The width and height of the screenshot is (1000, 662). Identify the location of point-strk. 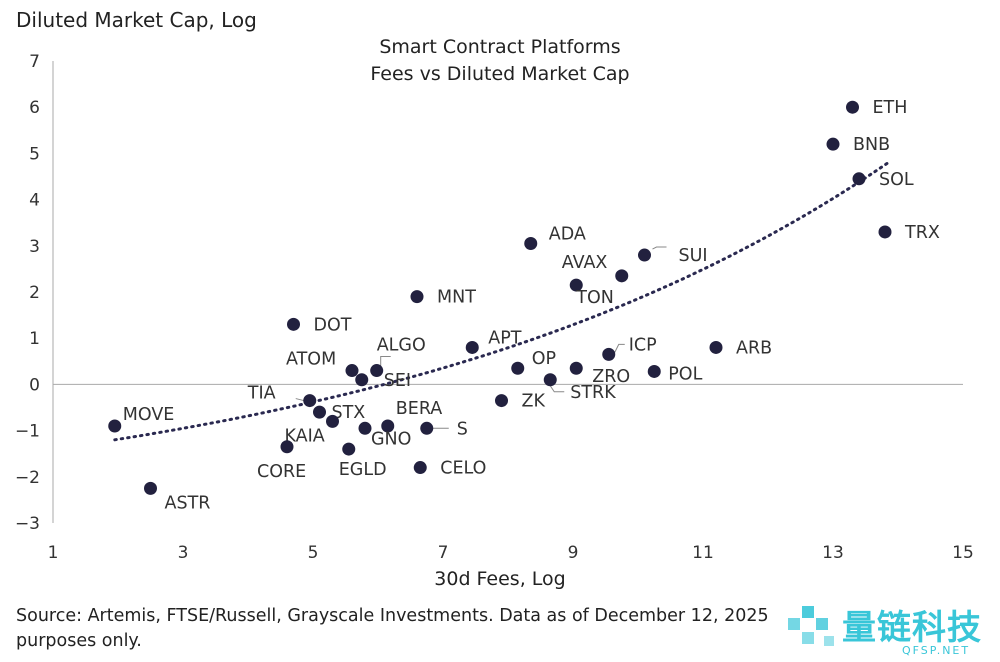
(550, 380).